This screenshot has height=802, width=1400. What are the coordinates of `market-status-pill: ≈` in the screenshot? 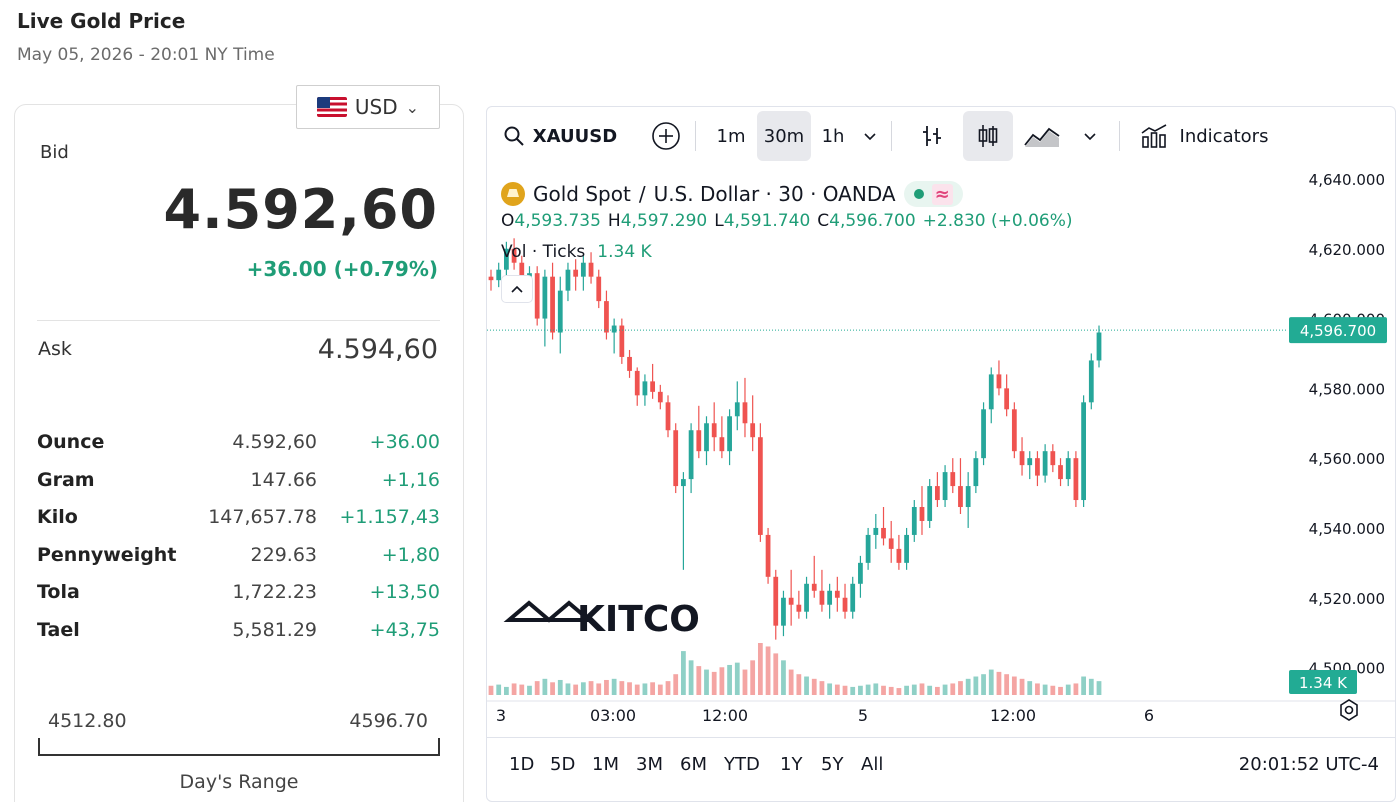 It's located at (933, 194).